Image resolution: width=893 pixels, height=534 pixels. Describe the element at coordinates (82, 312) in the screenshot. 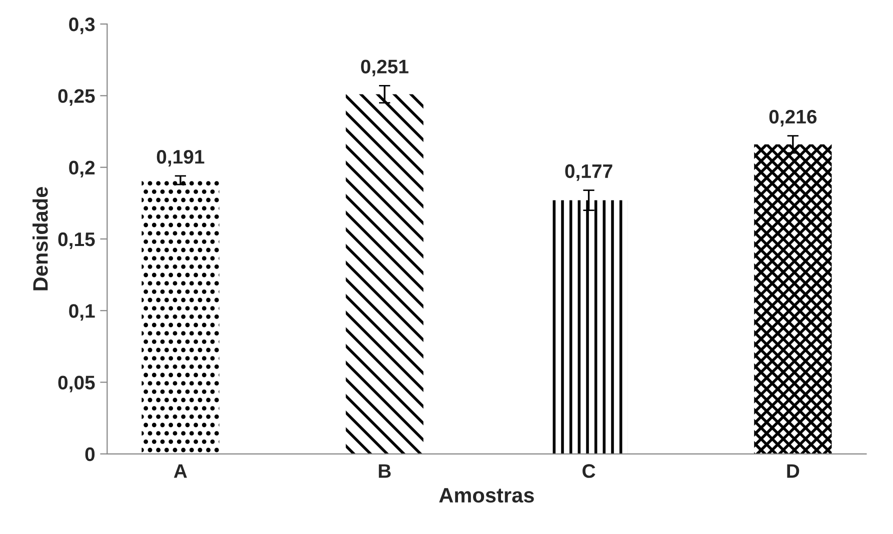

I see `y-tick-label: 0,1` at that location.